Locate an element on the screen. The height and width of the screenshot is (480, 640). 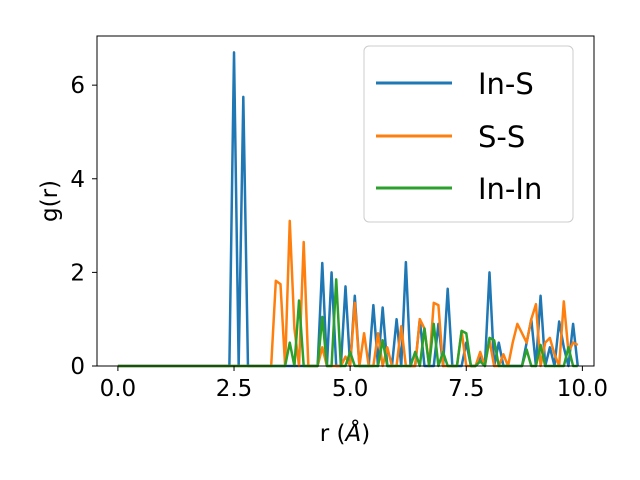
legend-box is located at coordinates (468, 134).